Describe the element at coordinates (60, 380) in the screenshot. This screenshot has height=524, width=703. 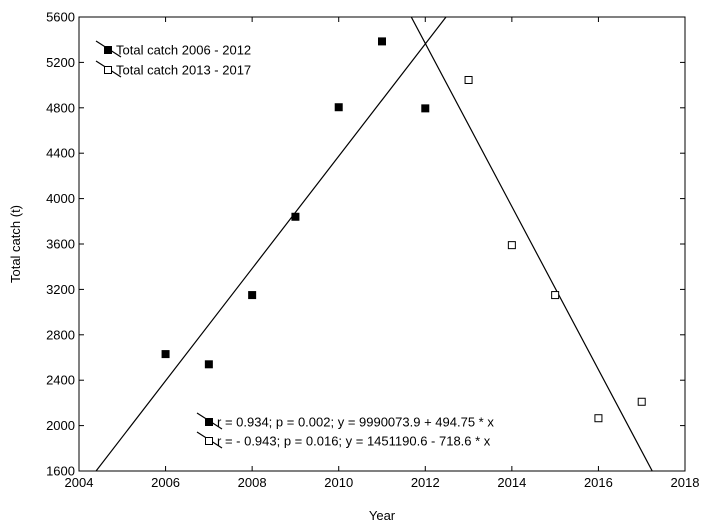
I see `y-tick-label: 2400` at that location.